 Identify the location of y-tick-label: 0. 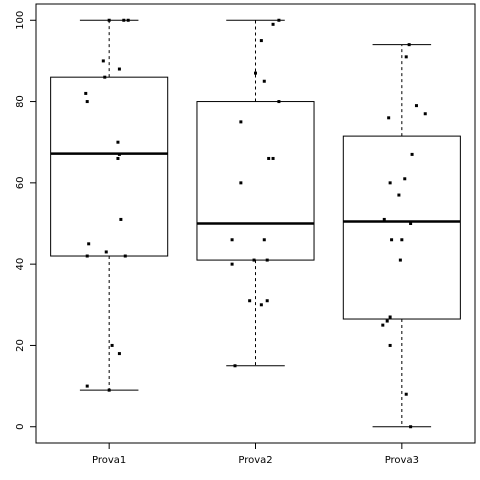
(20, 427).